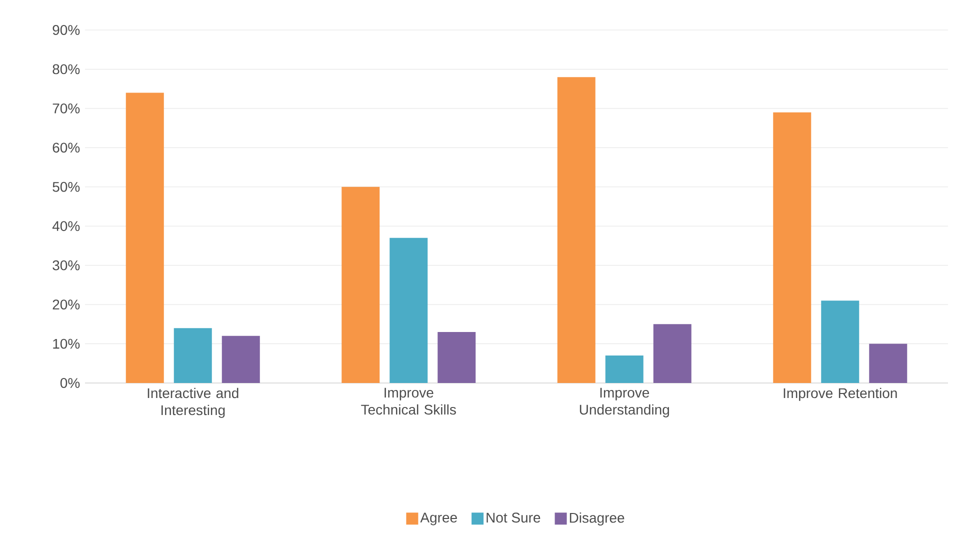 This screenshot has height=540, width=976. What do you see at coordinates (66, 30) in the screenshot?
I see `y-tick-label: 90%` at bounding box center [66, 30].